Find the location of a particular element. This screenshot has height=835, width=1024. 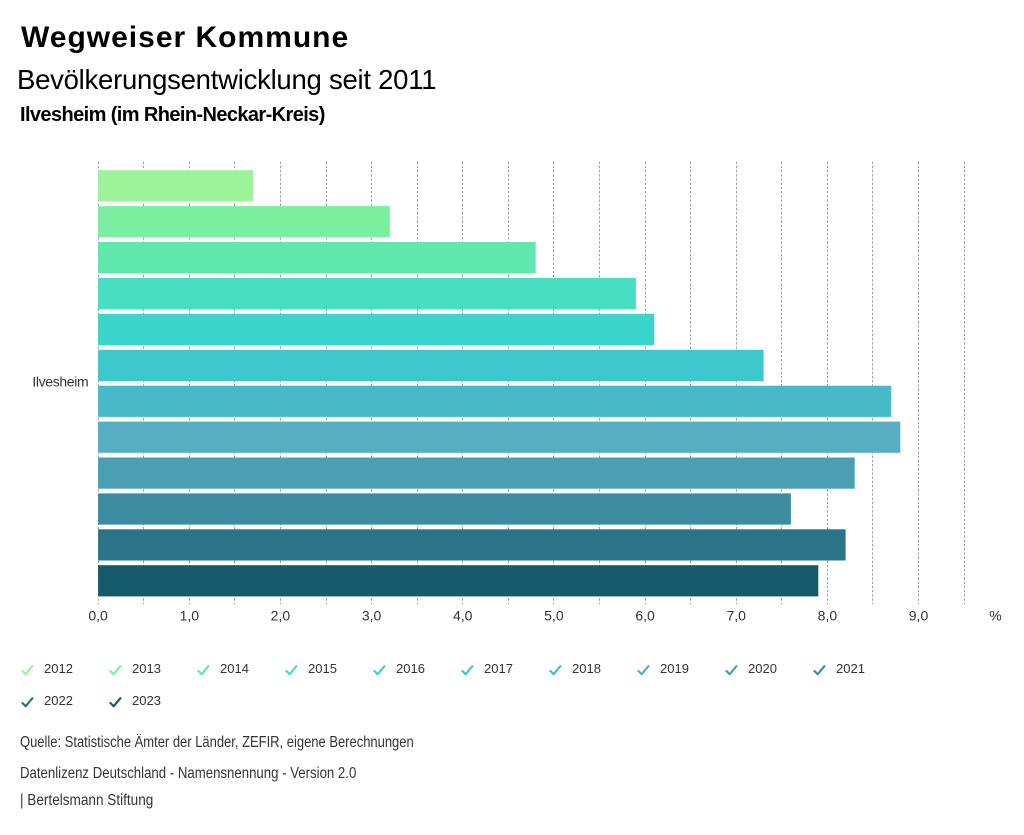

svg-text: 7,0 is located at coordinates (736, 616).